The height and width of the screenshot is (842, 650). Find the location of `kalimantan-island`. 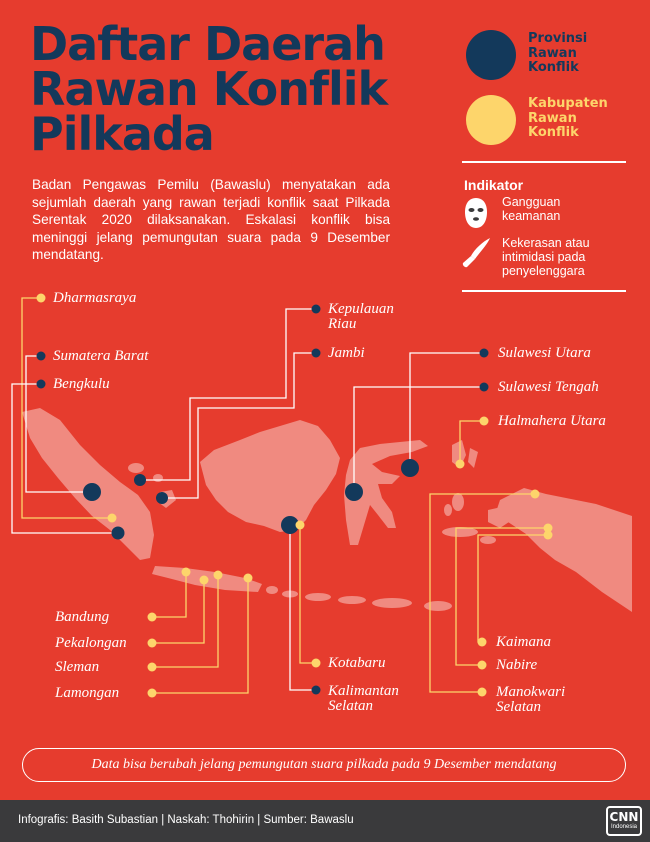

kalimantan-island is located at coordinates (270, 476).